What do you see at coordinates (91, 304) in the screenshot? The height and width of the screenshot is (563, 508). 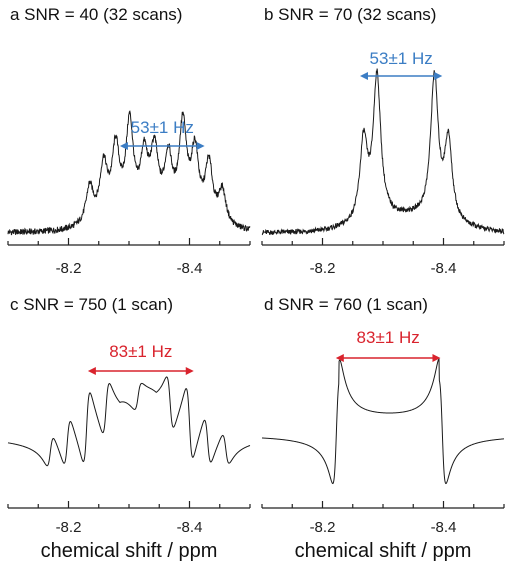 I see `panel-title: c SNR = 750 (1 scan)` at bounding box center [91, 304].